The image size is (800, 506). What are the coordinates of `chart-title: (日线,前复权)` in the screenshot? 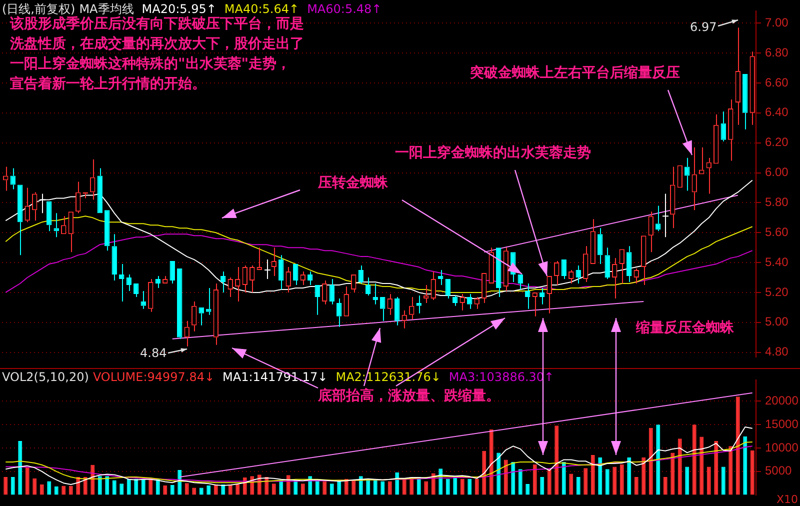 It's located at (39, 9).